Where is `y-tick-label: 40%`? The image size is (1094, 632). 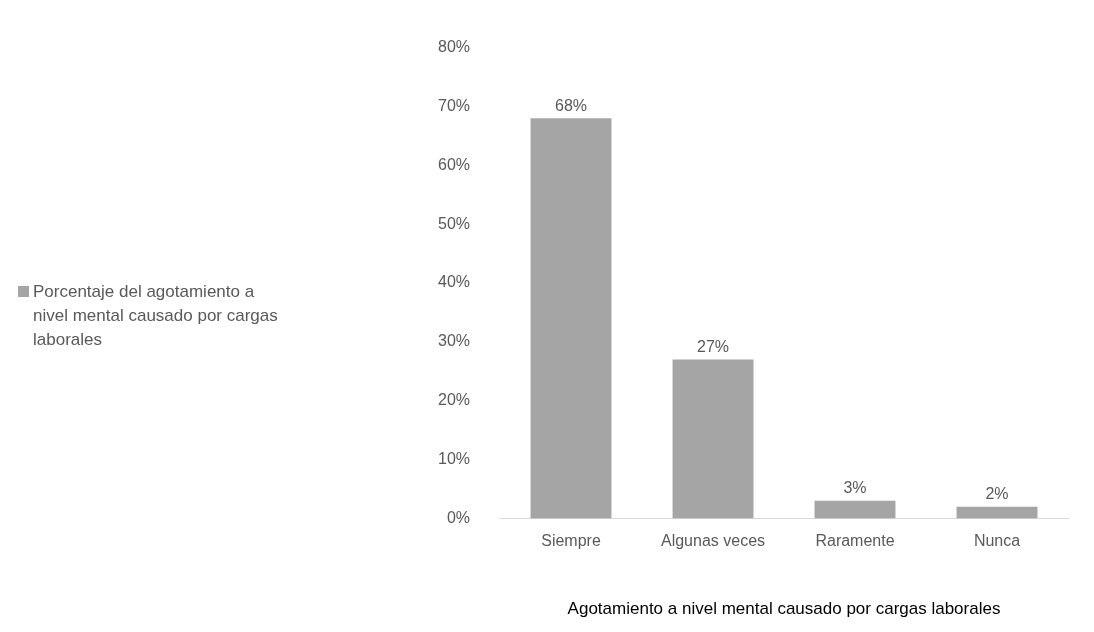 y-tick-label: 40% is located at coordinates (454, 282).